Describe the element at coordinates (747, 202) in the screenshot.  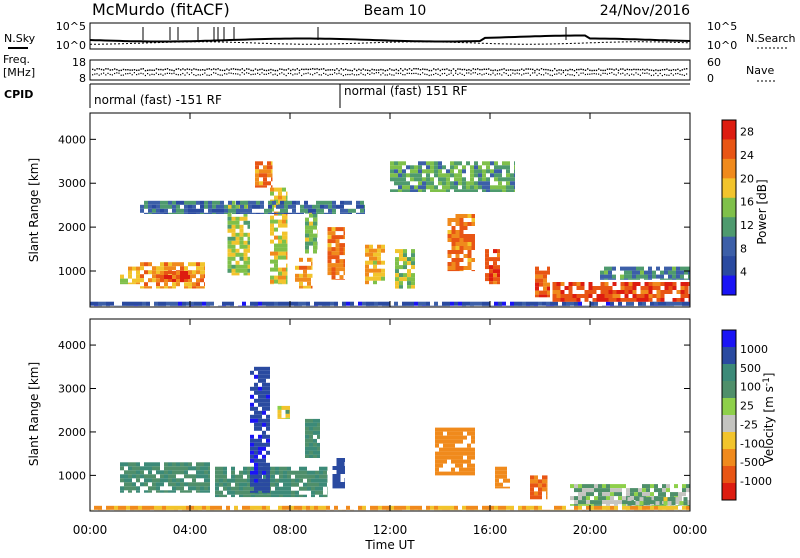
I see `power-colorbar-tick: 16` at that location.